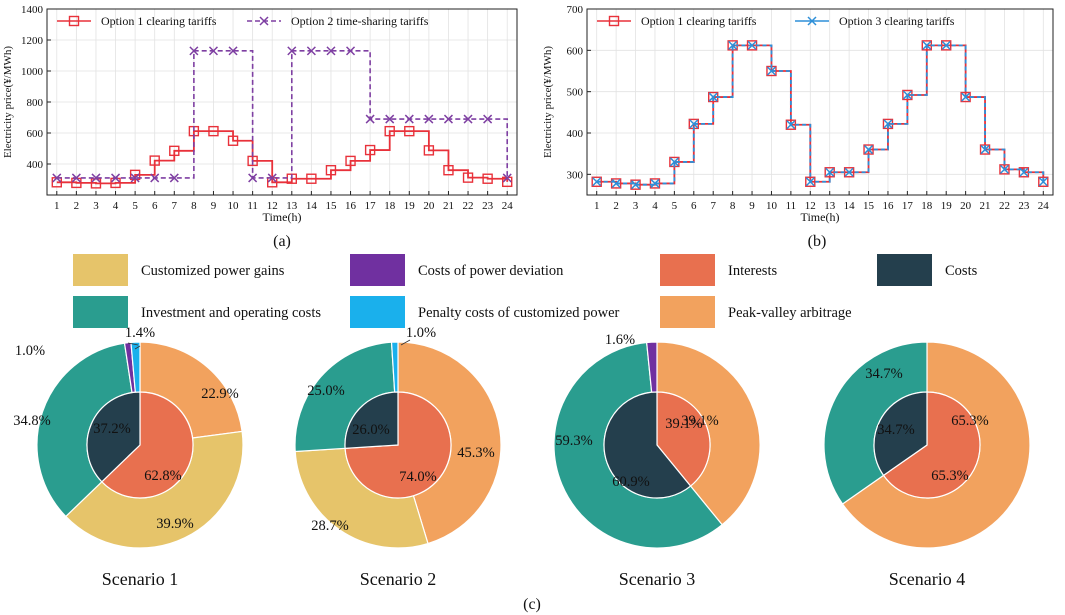 The width and height of the screenshot is (1065, 615). Describe the element at coordinates (162, 476) in the screenshot. I see `inner-slice-label: 62.8%` at that location.